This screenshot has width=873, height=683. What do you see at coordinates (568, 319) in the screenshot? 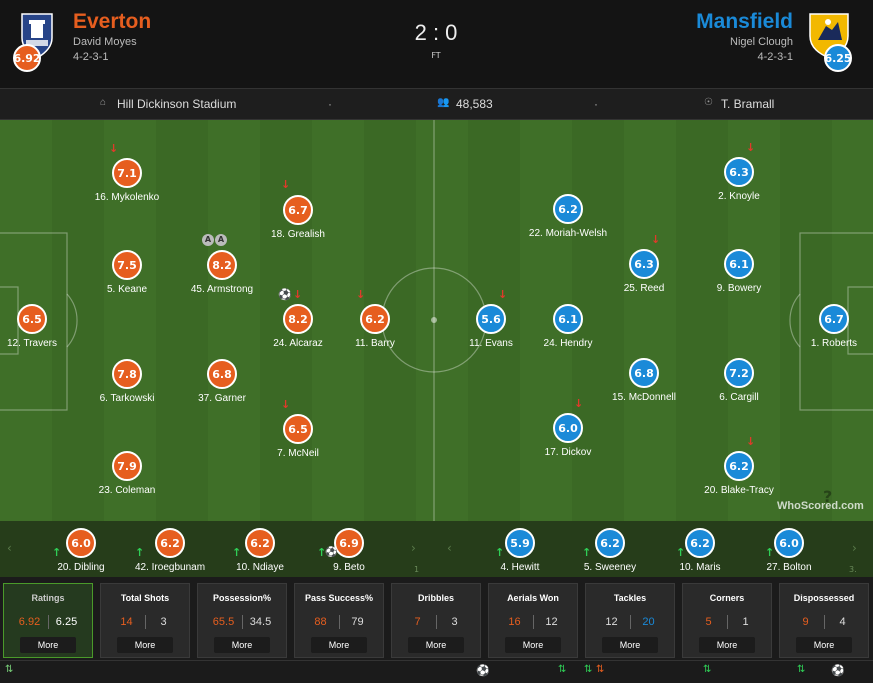
I see `player-rating: 6.1` at bounding box center [568, 319].